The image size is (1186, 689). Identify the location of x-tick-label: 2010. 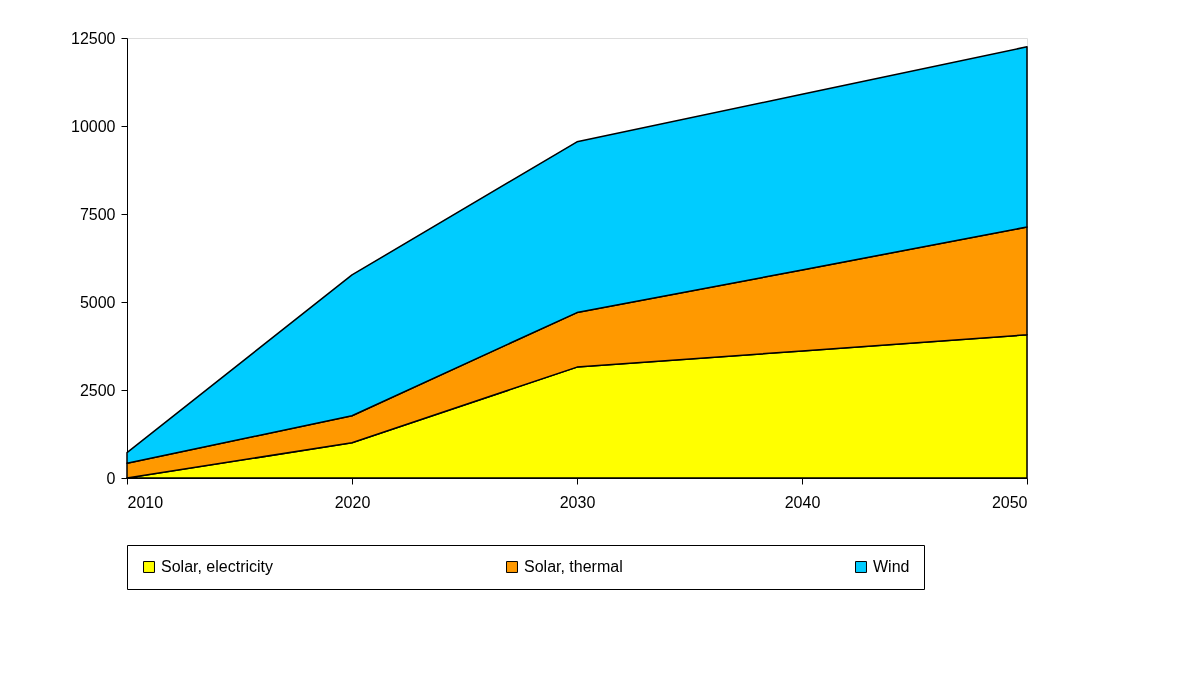
(145, 502).